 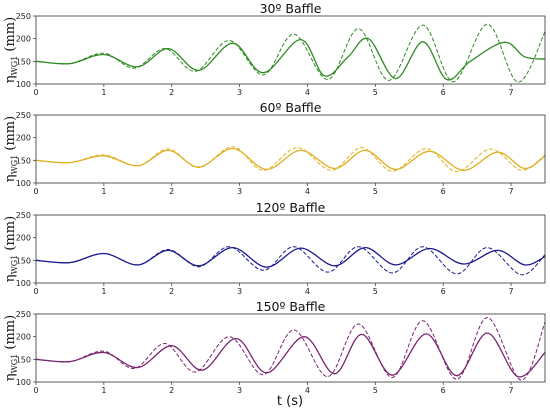 What do you see at coordinates (291, 306) in the screenshot?
I see `panel-title: 150º Baffle` at bounding box center [291, 306].